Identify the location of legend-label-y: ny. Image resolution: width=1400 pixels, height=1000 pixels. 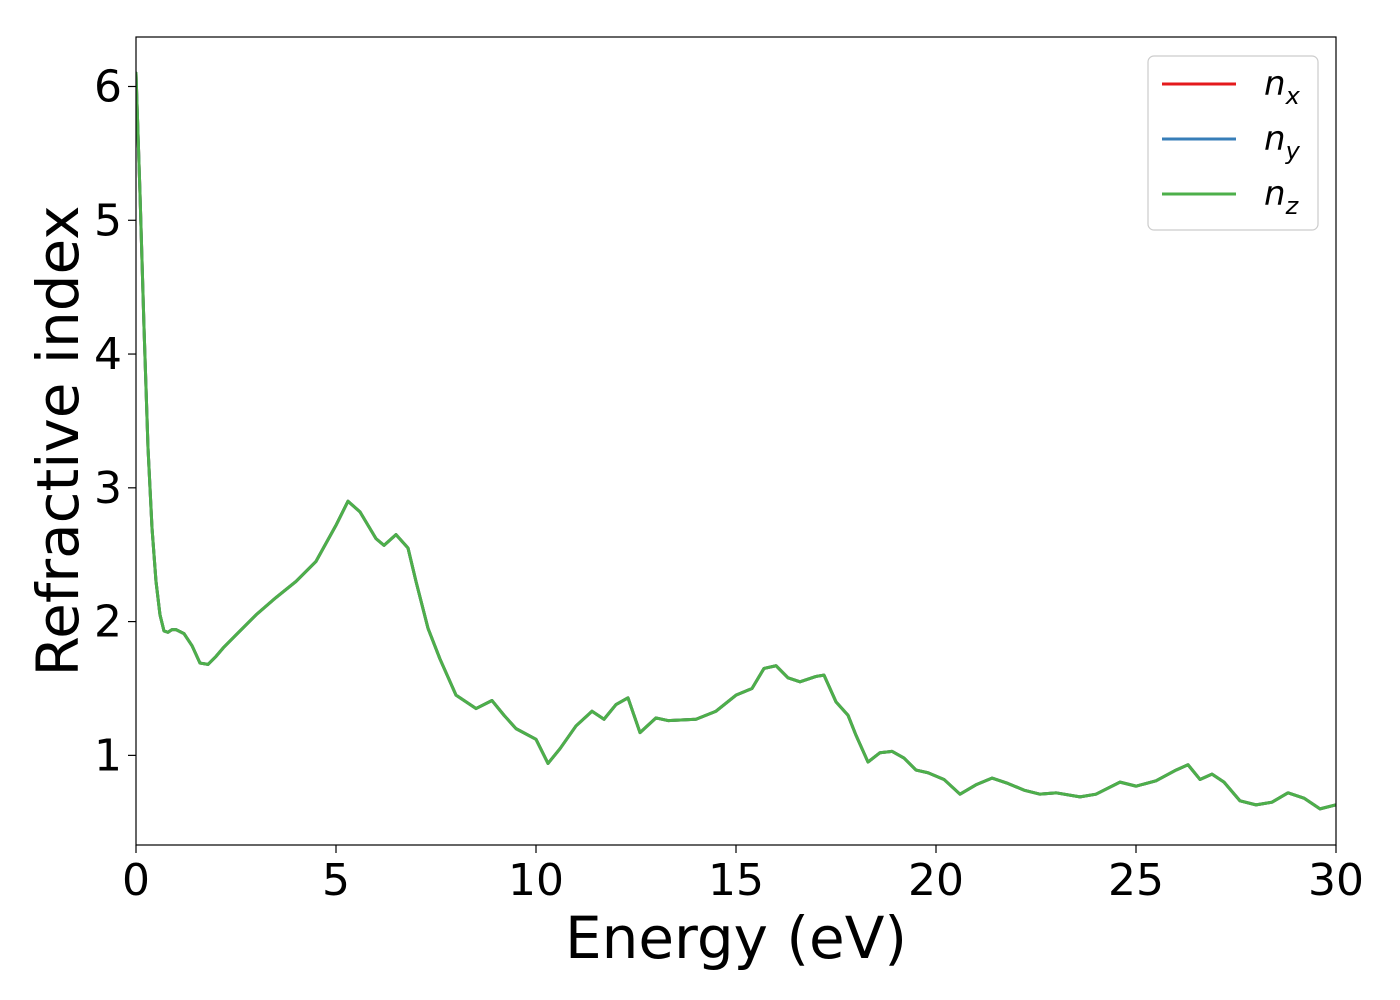
(1282, 142).